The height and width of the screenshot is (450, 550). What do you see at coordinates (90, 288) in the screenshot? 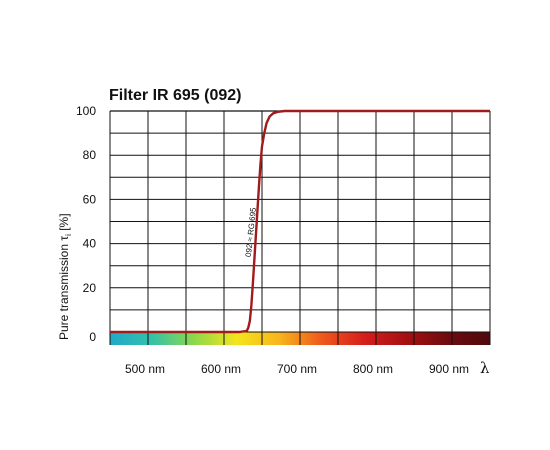
I see `y-tick-label: 20` at bounding box center [90, 288].